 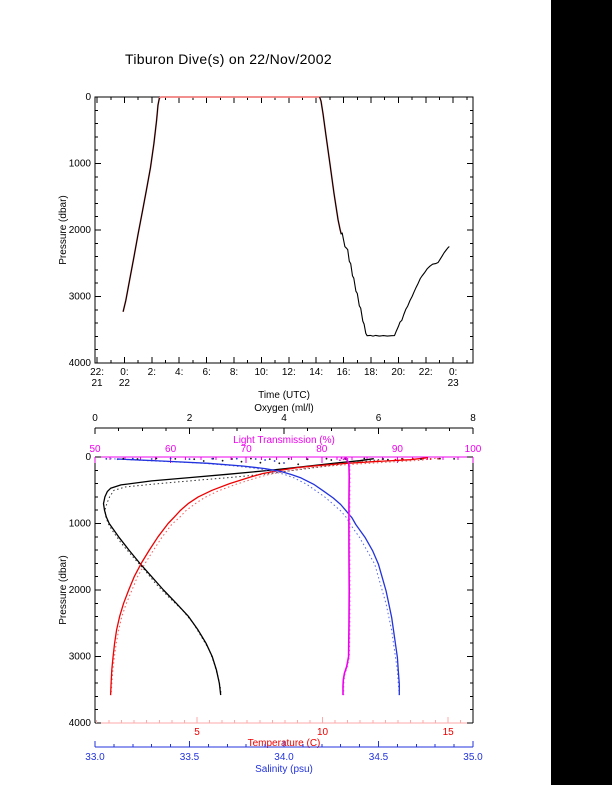 What do you see at coordinates (454, 383) in the screenshot?
I see `time-tick-sublabel: 23` at bounding box center [454, 383].